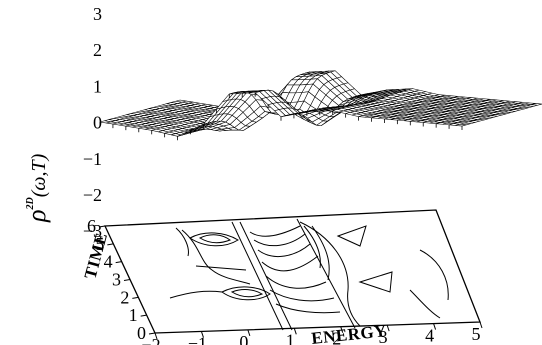 The image size is (542, 345). Describe the element at coordinates (124, 297) in the screenshot. I see `time-tick-label: 2` at that location.